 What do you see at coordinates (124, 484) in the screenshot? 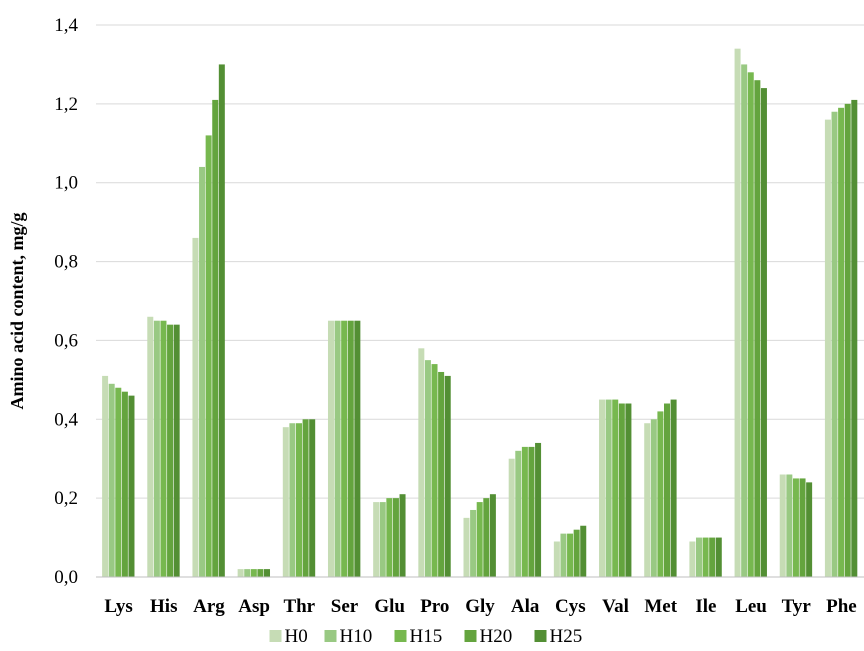
I see `bar-lys-h20` at bounding box center [124, 484].